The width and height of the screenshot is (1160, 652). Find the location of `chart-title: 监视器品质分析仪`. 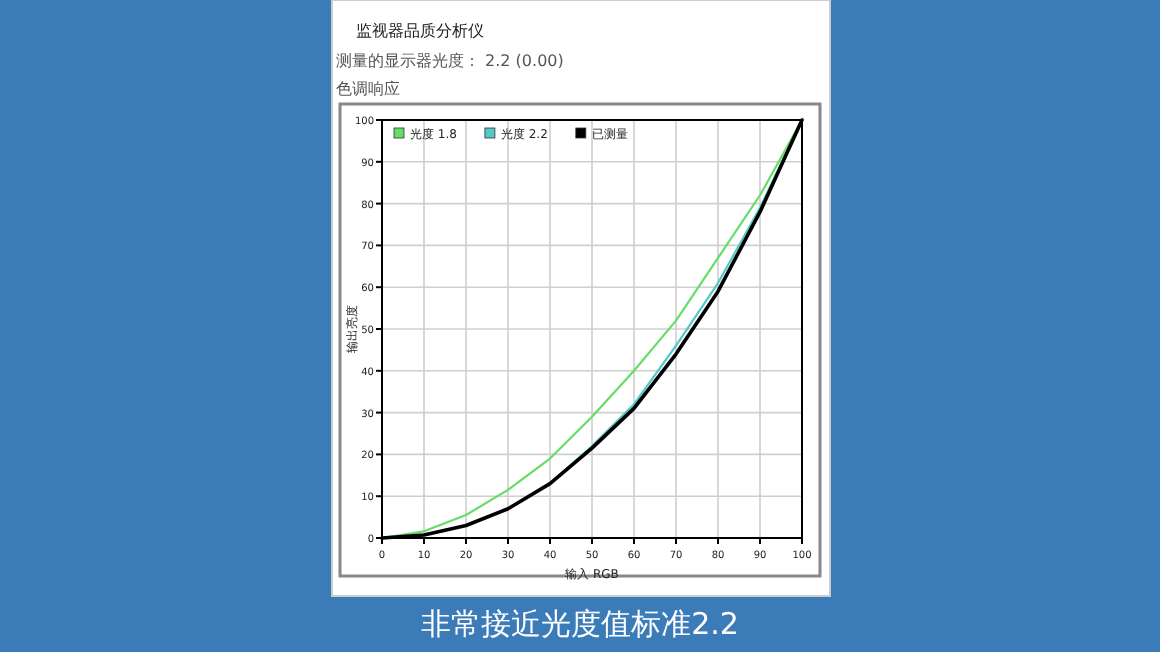

chart-title: 监视器品质分析仪 is located at coordinates (420, 31).